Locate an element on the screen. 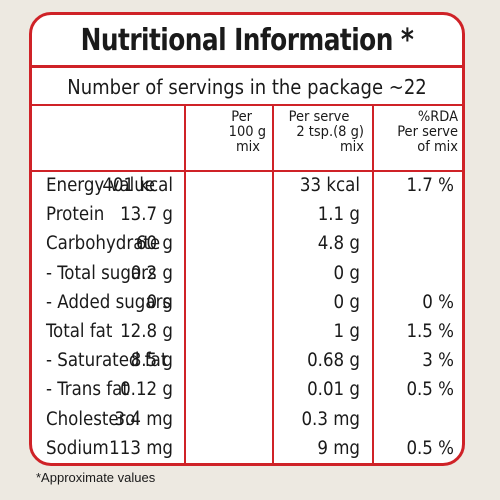  per-serve-value: 1 g is located at coordinates (346, 331).